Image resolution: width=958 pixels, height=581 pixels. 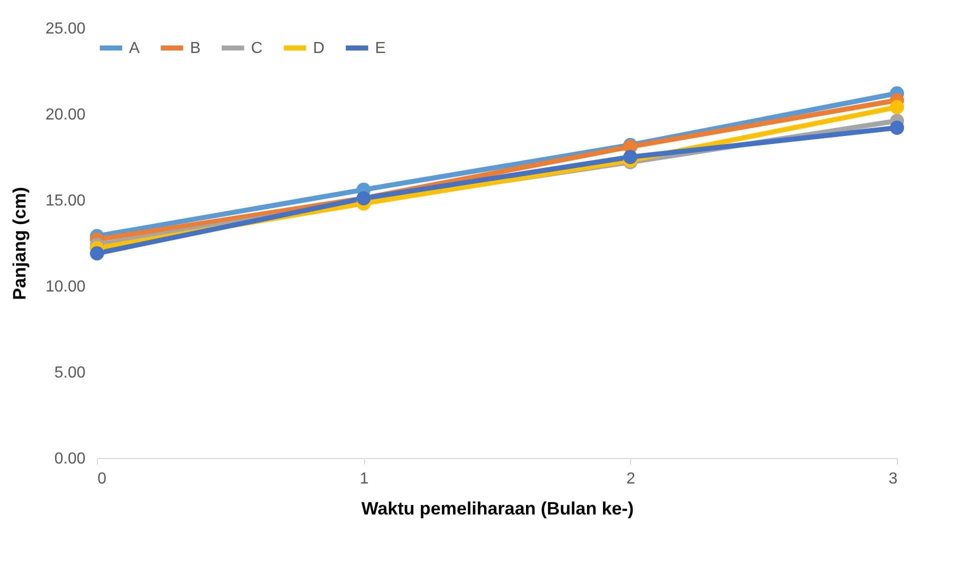 What do you see at coordinates (319, 48) in the screenshot?
I see `legend-label: D` at bounding box center [319, 48].